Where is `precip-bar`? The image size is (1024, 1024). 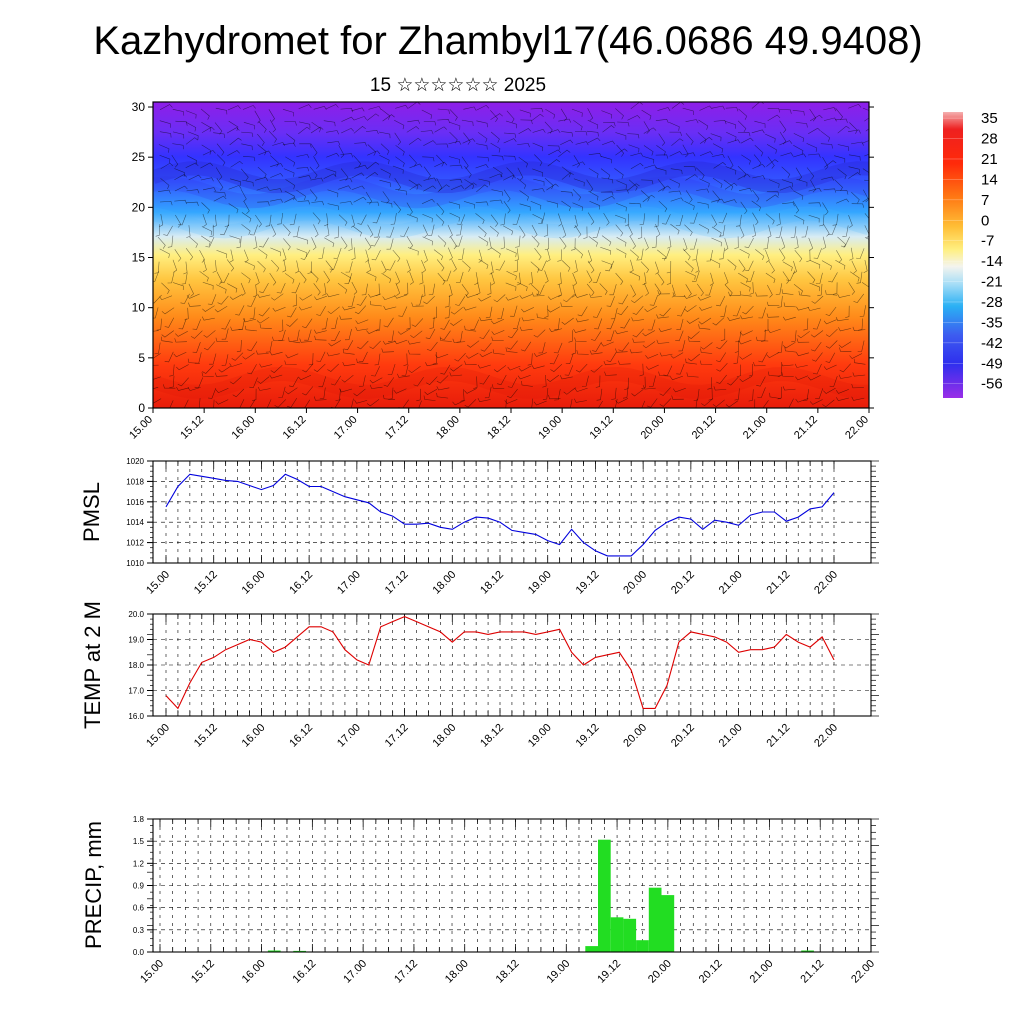 precip-bar is located at coordinates (591, 949).